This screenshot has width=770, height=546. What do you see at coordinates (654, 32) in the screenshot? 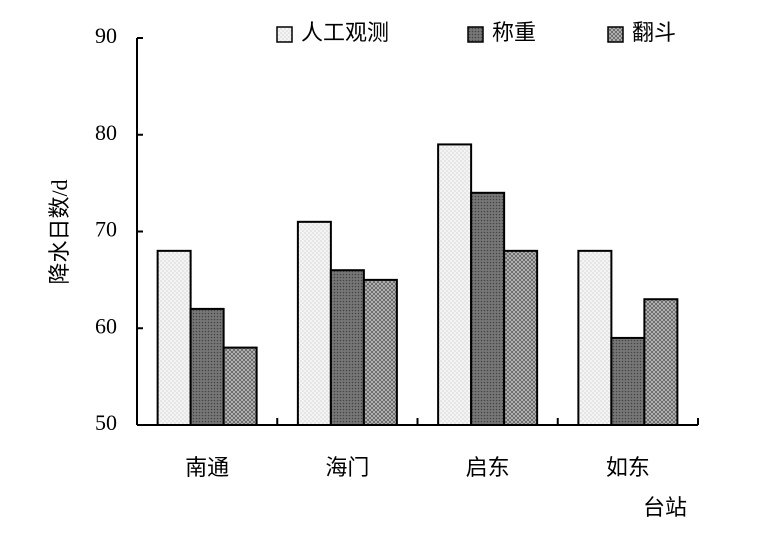
I see `legend-label: 翻斗` at bounding box center [654, 32].